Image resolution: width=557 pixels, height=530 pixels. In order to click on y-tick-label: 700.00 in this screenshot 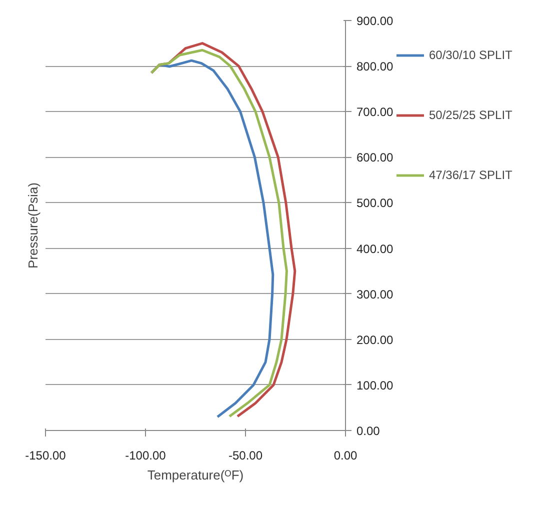, I will do `click(375, 112)`.